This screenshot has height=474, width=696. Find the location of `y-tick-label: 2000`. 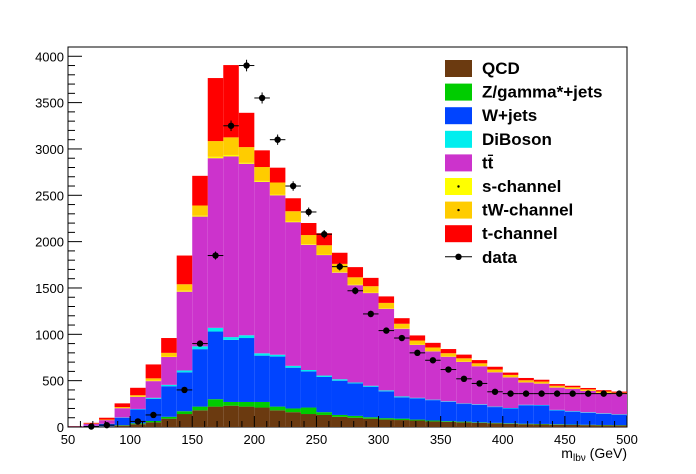

y-tick-label: 2000 is located at coordinates (49, 242).